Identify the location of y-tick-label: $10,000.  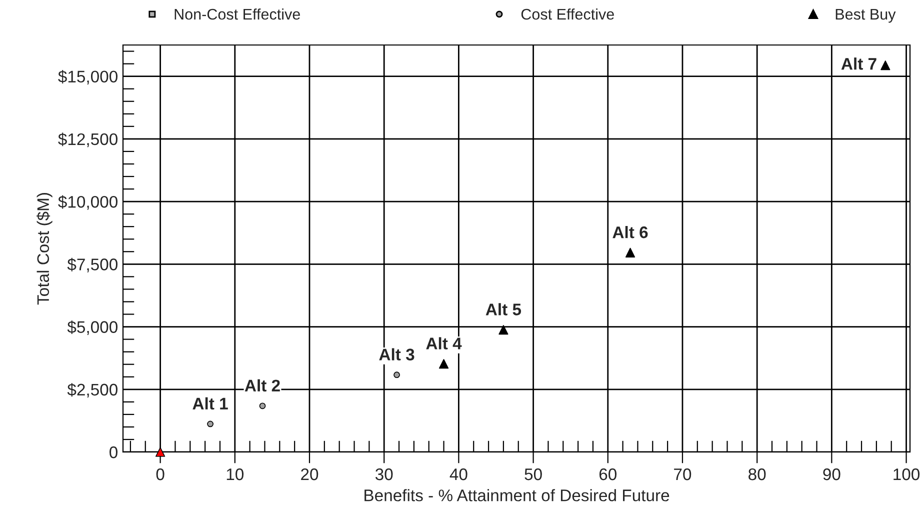
(88, 202).